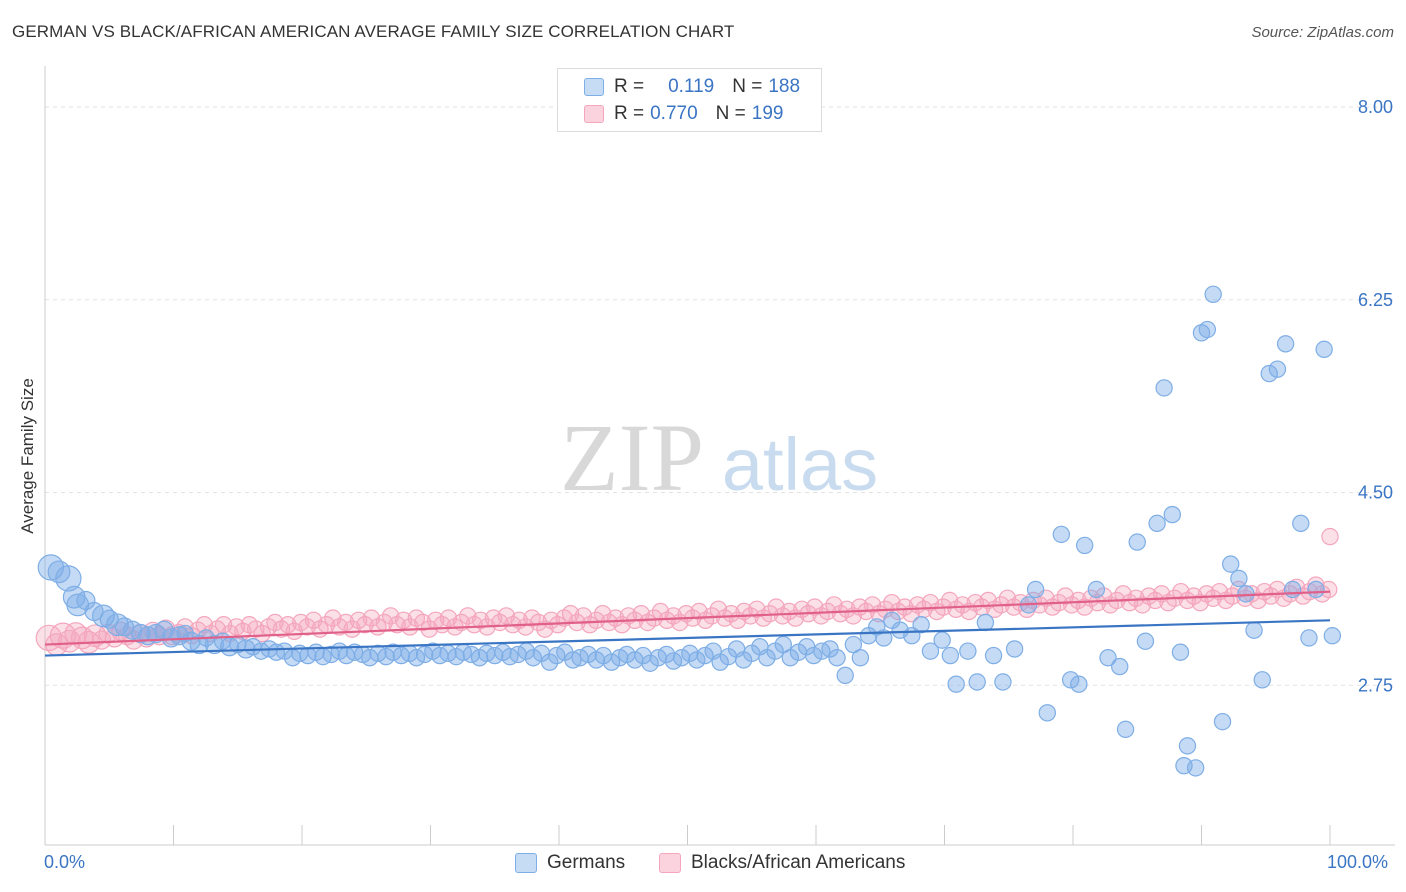  Describe the element at coordinates (689, 100) in the screenshot. I see `correlation-legend: R = 0.119 N = 188 R = 0.770 N = 199` at that location.